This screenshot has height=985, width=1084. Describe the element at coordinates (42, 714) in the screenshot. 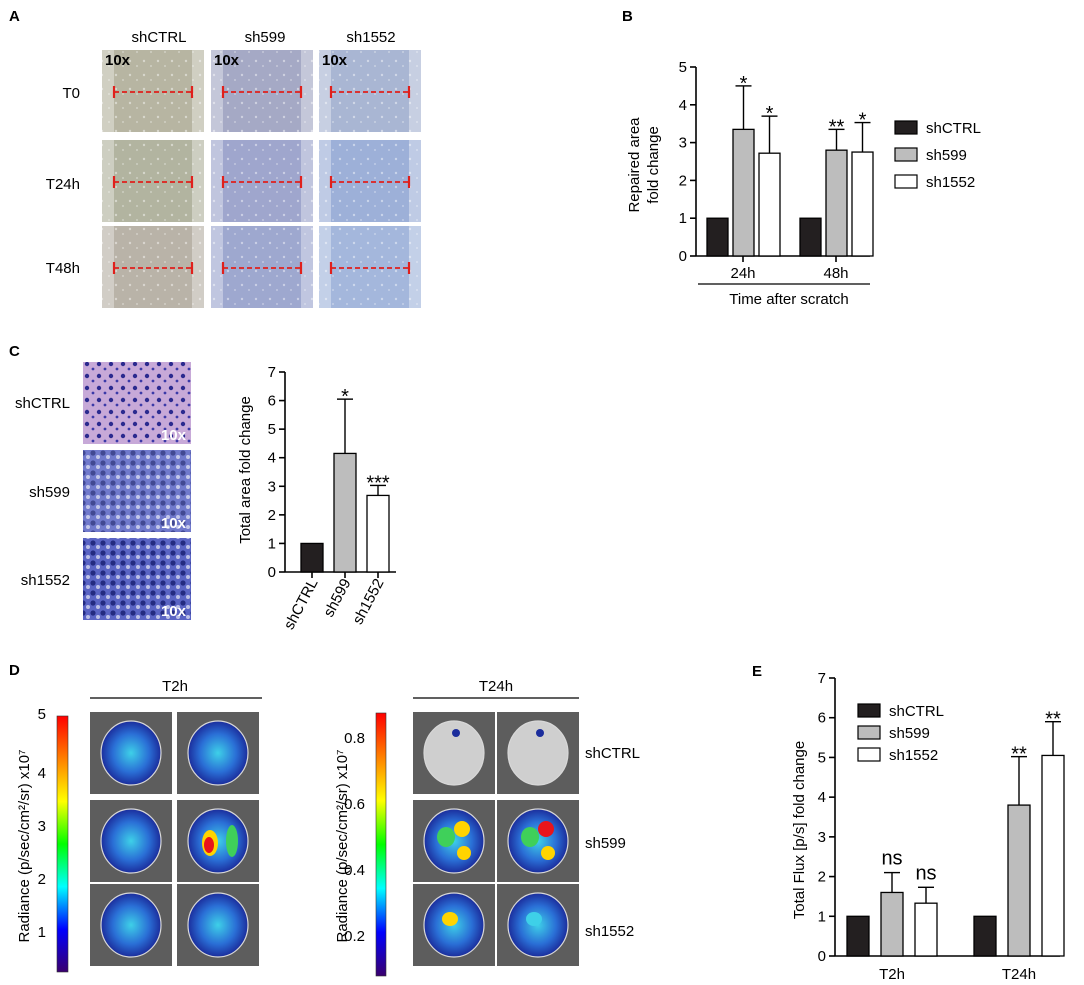

I see `scale-tick: 5` at that location.